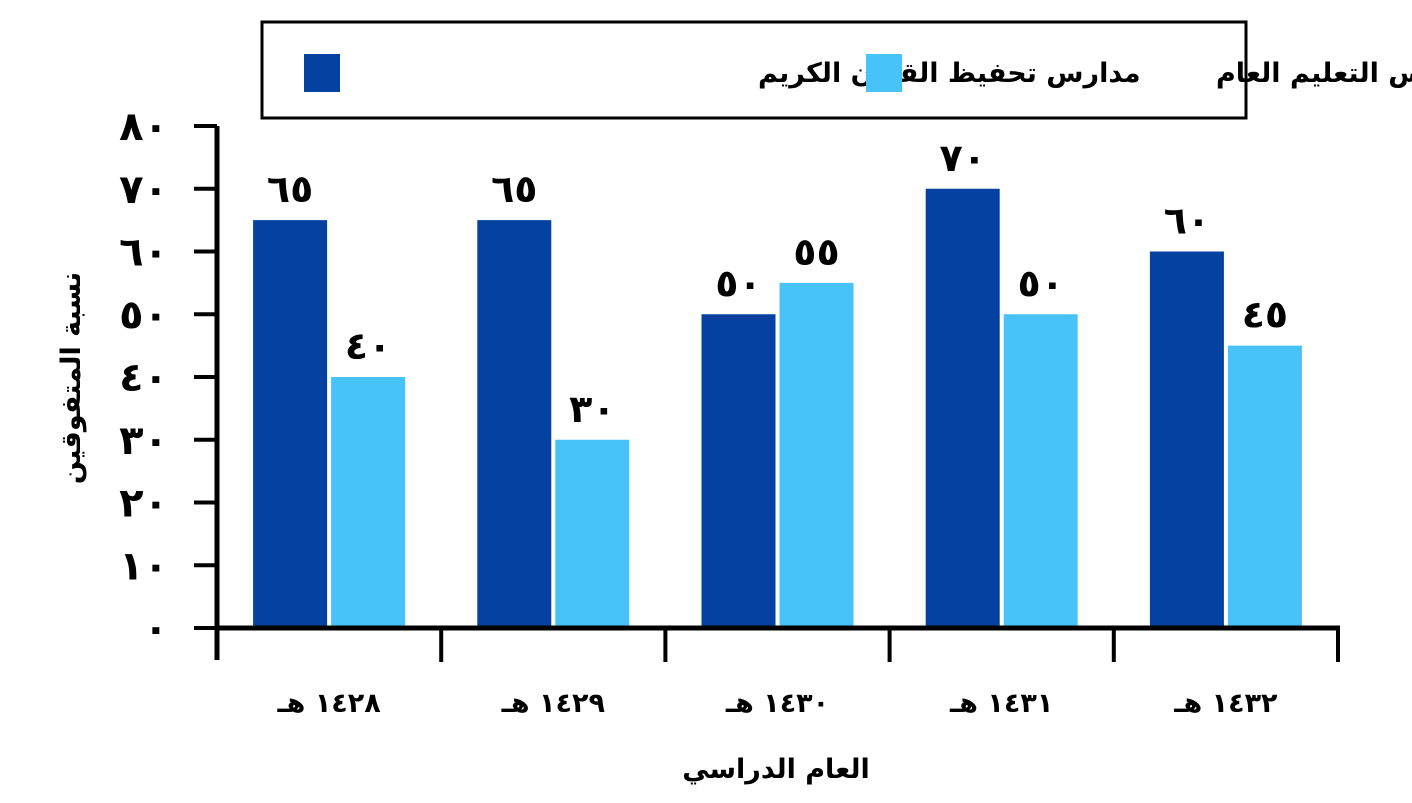 The image size is (1412, 803). What do you see at coordinates (143, 441) in the screenshot?
I see `y-tick-label: ٣٠` at bounding box center [143, 441].